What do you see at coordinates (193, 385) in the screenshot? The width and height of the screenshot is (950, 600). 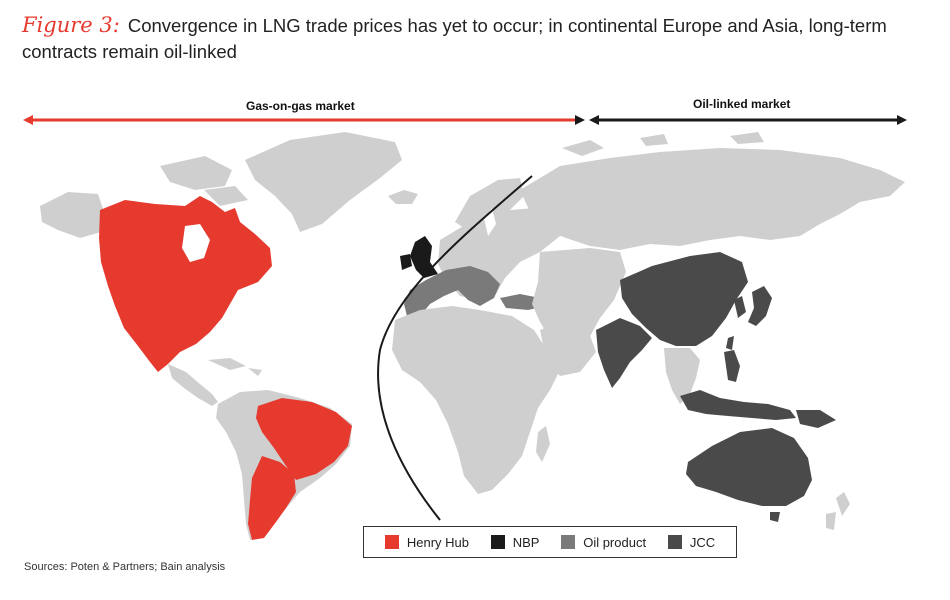 I see `central-america` at bounding box center [193, 385].